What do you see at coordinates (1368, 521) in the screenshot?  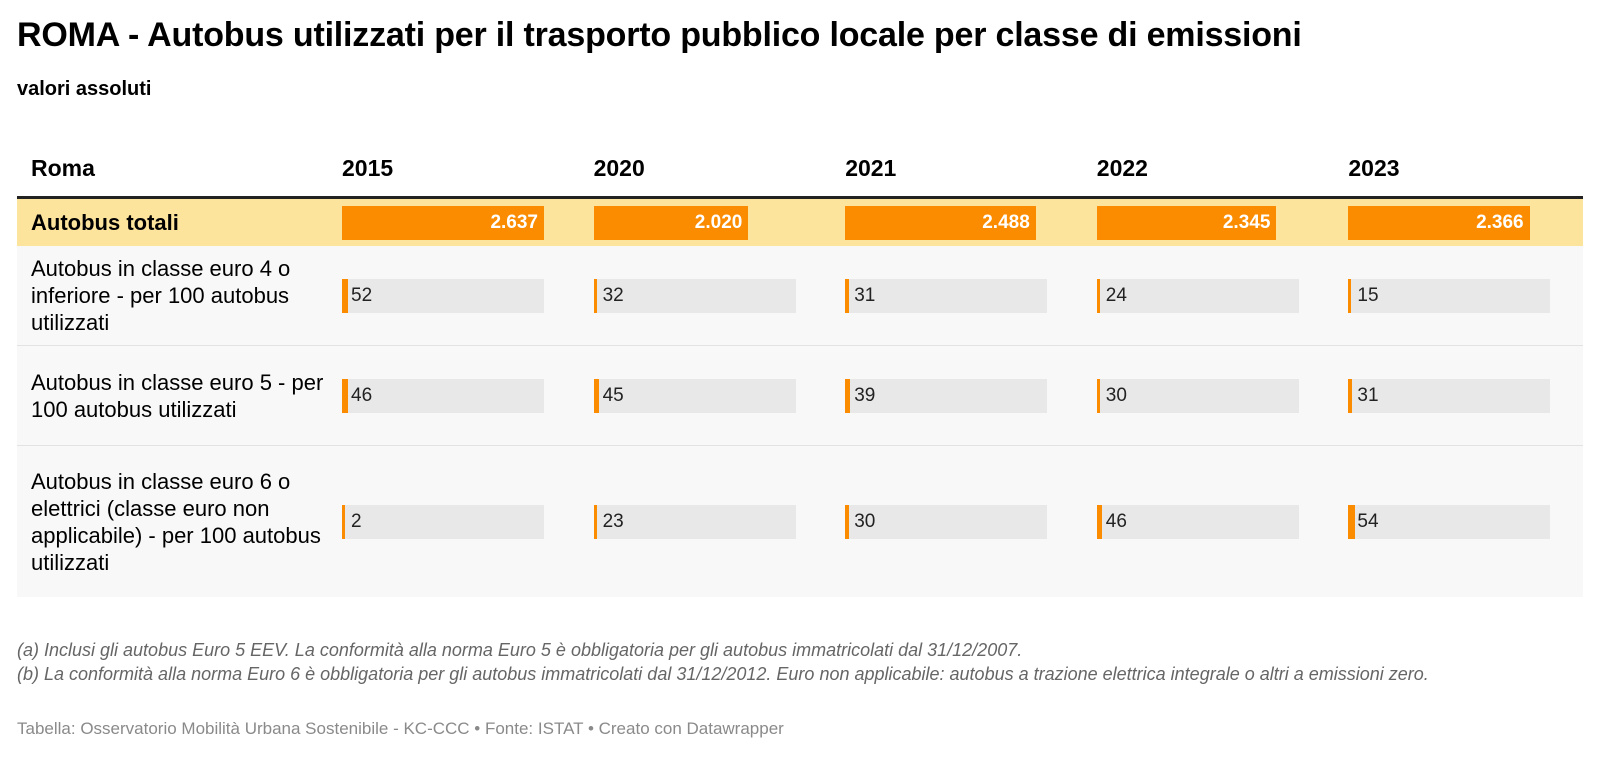 I see `bar-value-label: 54` at bounding box center [1368, 521].